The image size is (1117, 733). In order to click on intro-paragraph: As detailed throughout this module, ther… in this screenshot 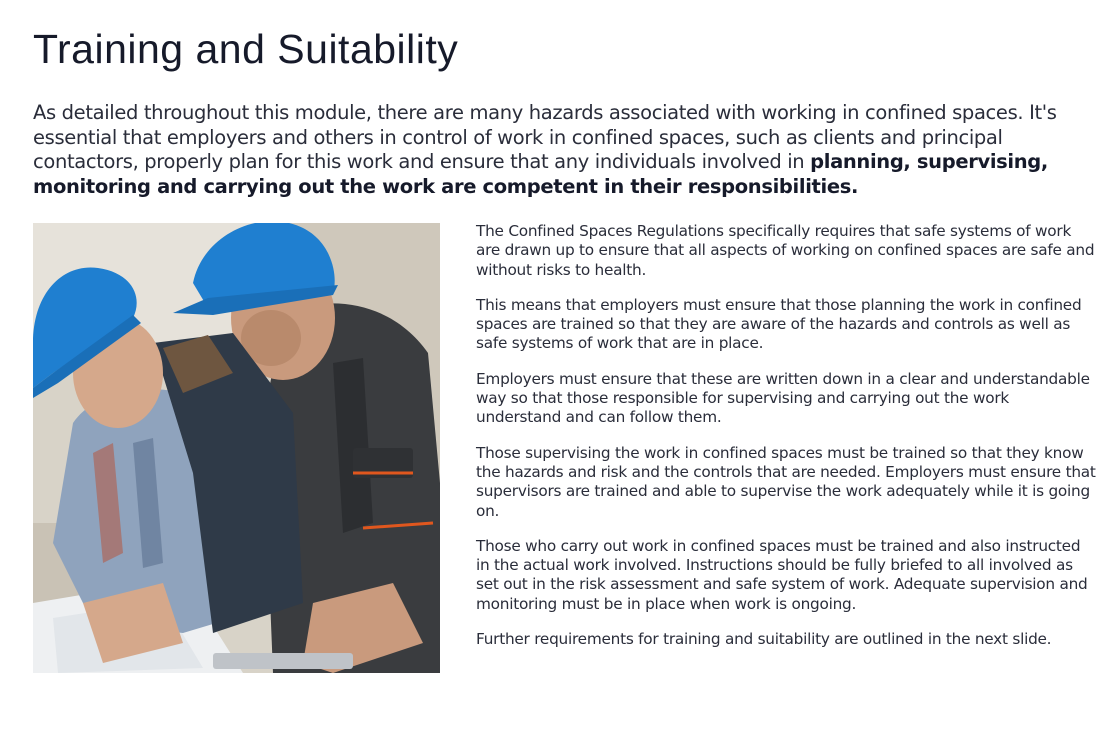, I will do `click(563, 150)`.